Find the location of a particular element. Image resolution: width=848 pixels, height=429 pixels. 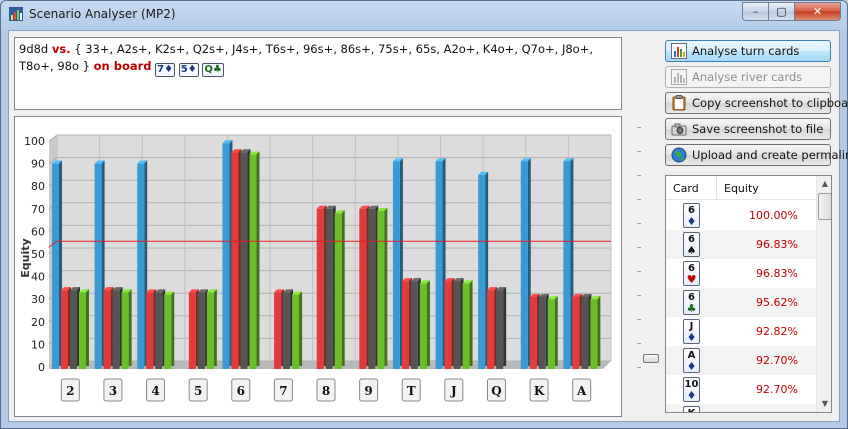

y-tick-label: 10 is located at coordinates (38, 344).